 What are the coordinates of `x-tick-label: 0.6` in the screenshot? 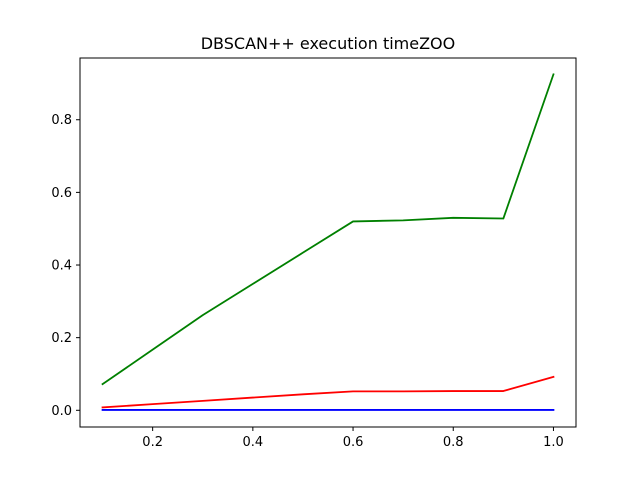 It's located at (353, 442).